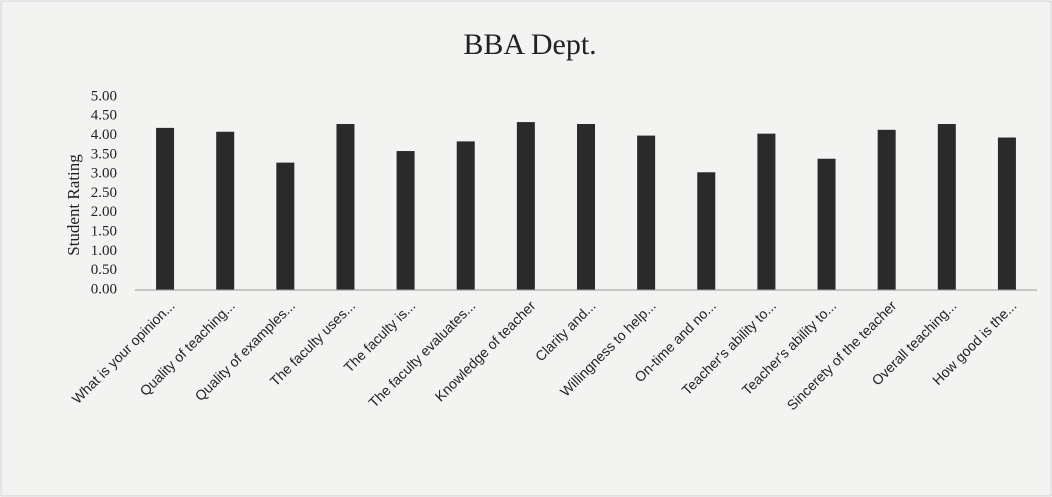 Image resolution: width=1052 pixels, height=497 pixels. I want to click on chart-title: BBA Dept., so click(529, 44).